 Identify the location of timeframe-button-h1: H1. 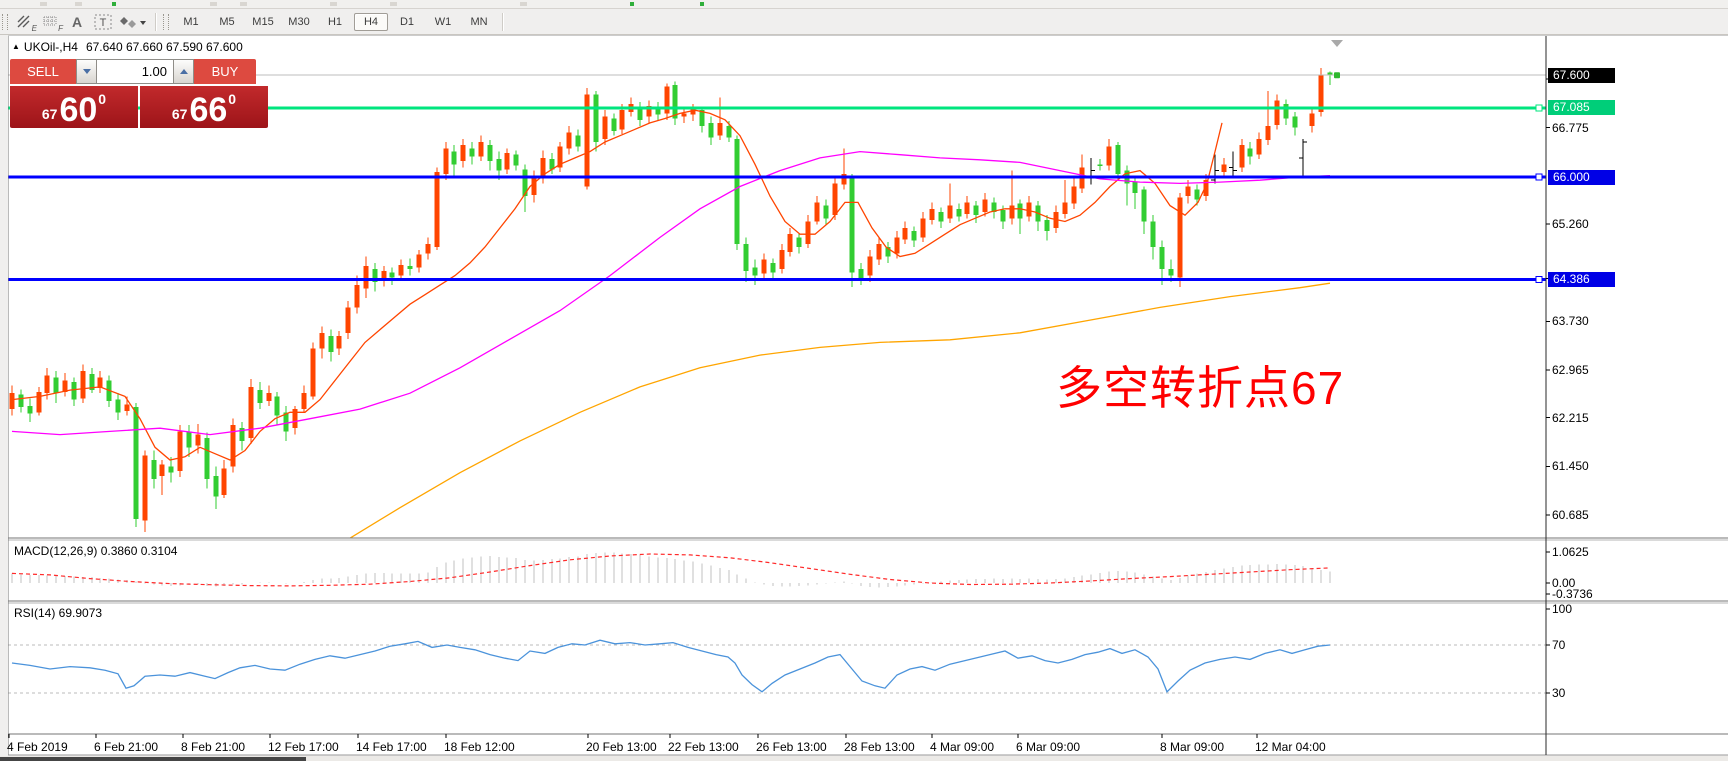
(335, 21).